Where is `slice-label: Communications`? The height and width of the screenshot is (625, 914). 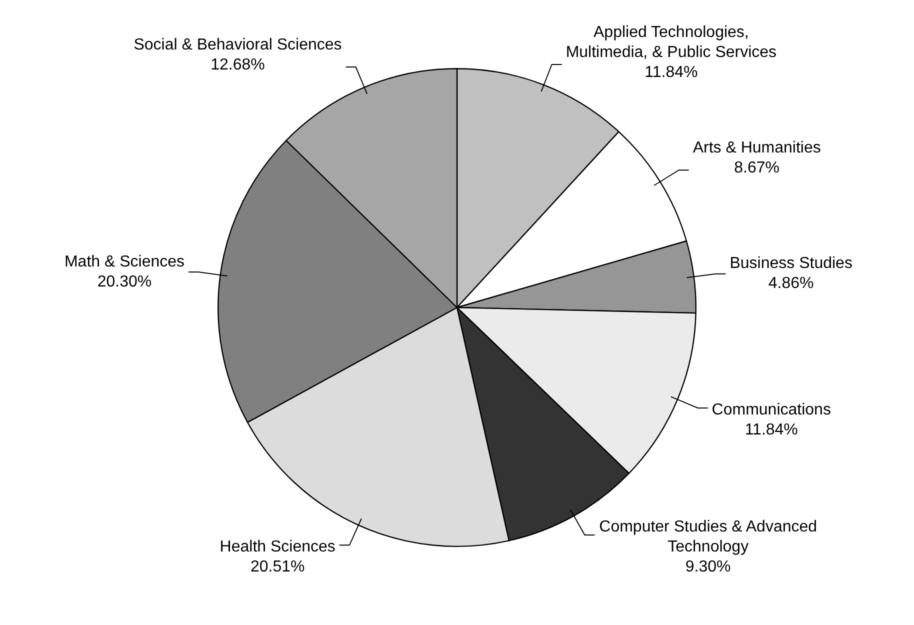
slice-label: Communications is located at coordinates (771, 409).